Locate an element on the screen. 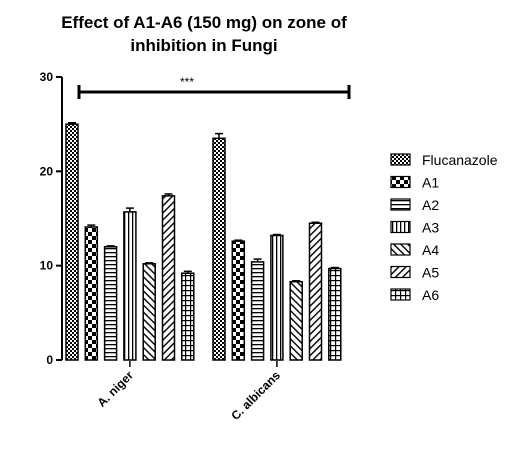 This screenshot has width=521, height=475. legend-swatch-a5 is located at coordinates (400, 272).